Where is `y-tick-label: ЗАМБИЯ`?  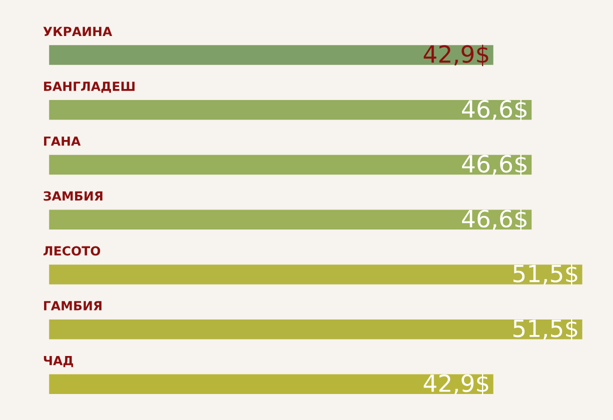
y-tick-label: ЗАМБИЯ is located at coordinates (73, 196).